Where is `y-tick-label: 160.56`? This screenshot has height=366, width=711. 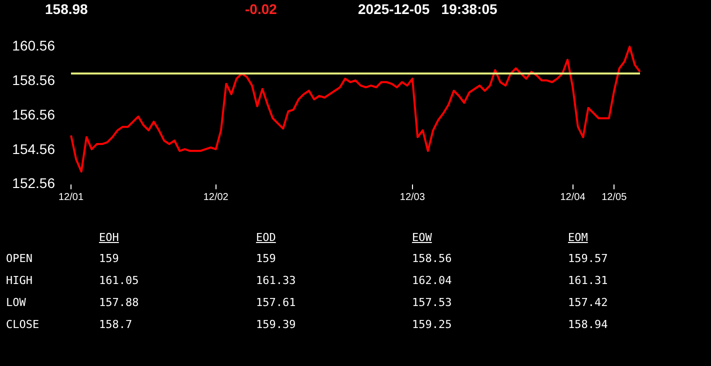
y-tick-label: 160.56 is located at coordinates (34, 46).